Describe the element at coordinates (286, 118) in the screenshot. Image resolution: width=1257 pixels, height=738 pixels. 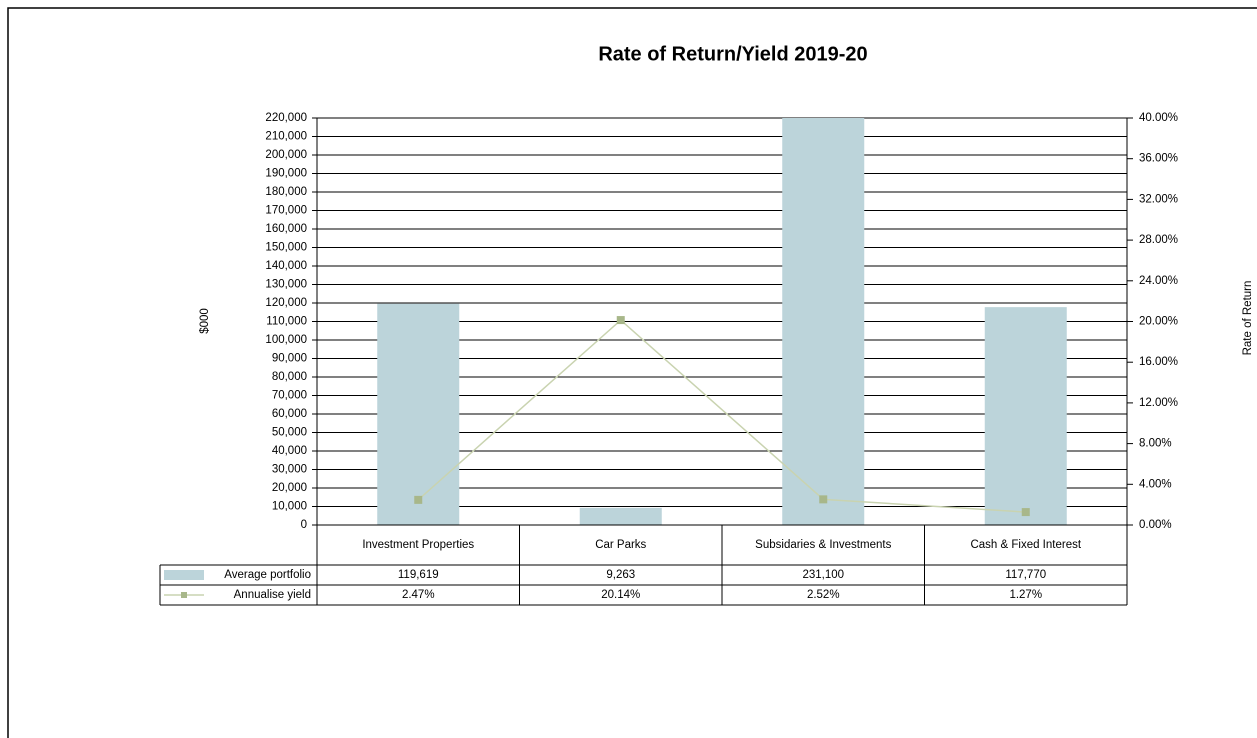
I see `y-tick-label: 220,000` at that location.